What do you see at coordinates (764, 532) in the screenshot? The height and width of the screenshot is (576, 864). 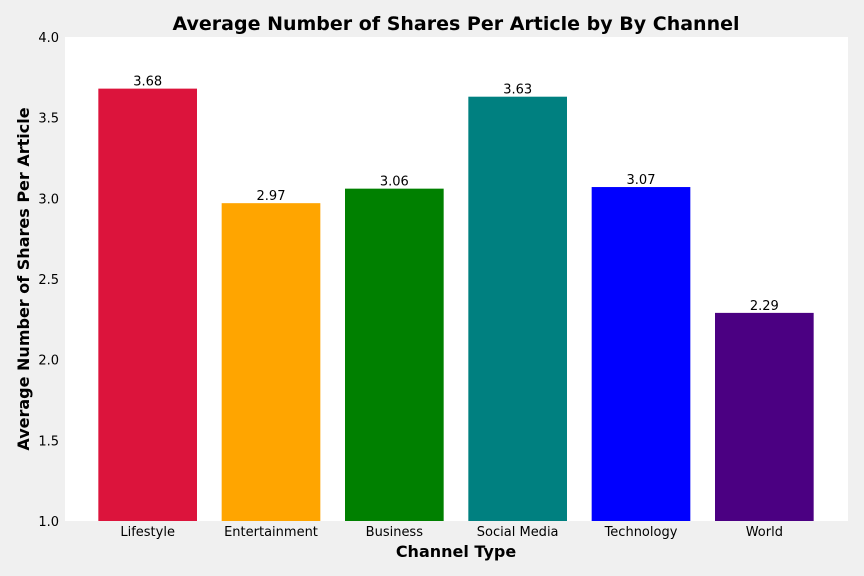 I see `x-tick-label: World` at bounding box center [764, 532].